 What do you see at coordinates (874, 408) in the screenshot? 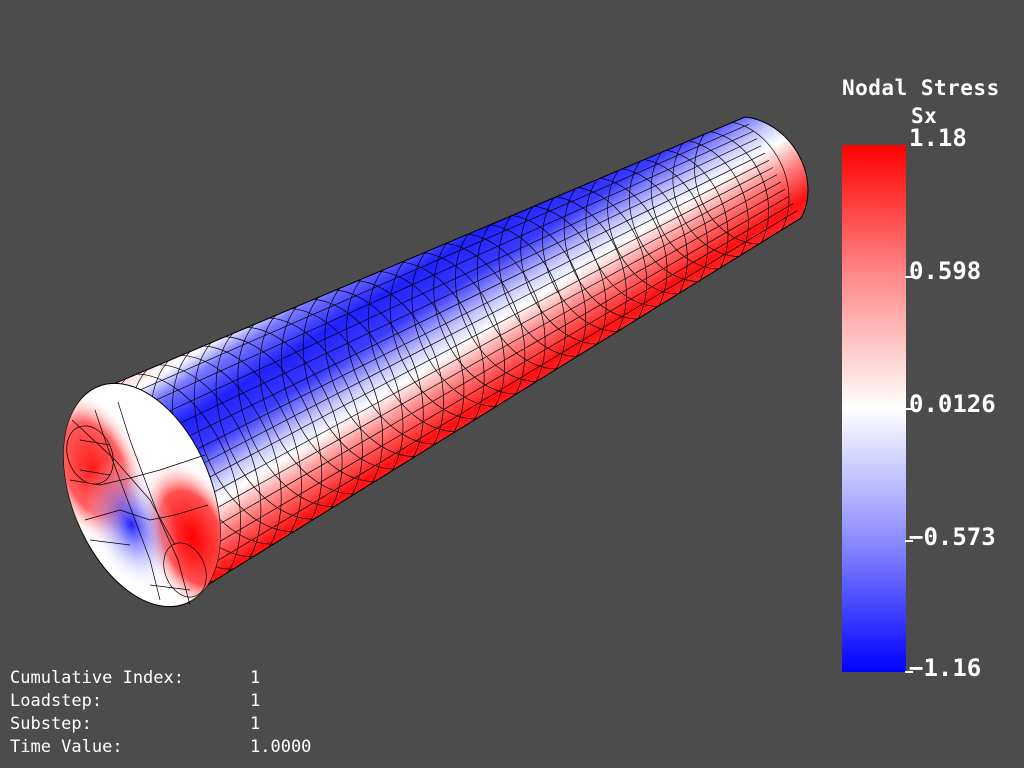
I see `color-scale-bar` at bounding box center [874, 408].